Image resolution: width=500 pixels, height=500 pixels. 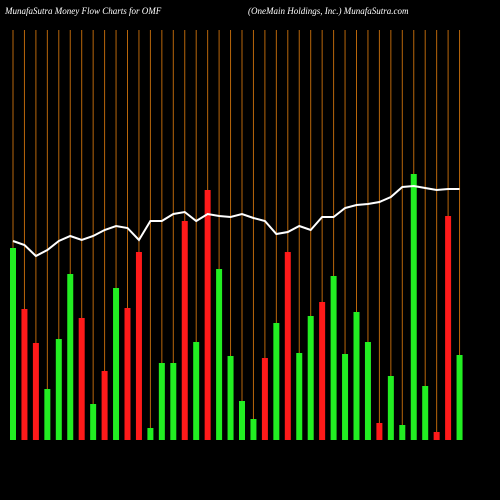 What do you see at coordinates (328, 11) in the screenshot?
I see `chart-subtitle: (OneMain Holdings, Inc.) MunafaSutra.com` at bounding box center [328, 11].